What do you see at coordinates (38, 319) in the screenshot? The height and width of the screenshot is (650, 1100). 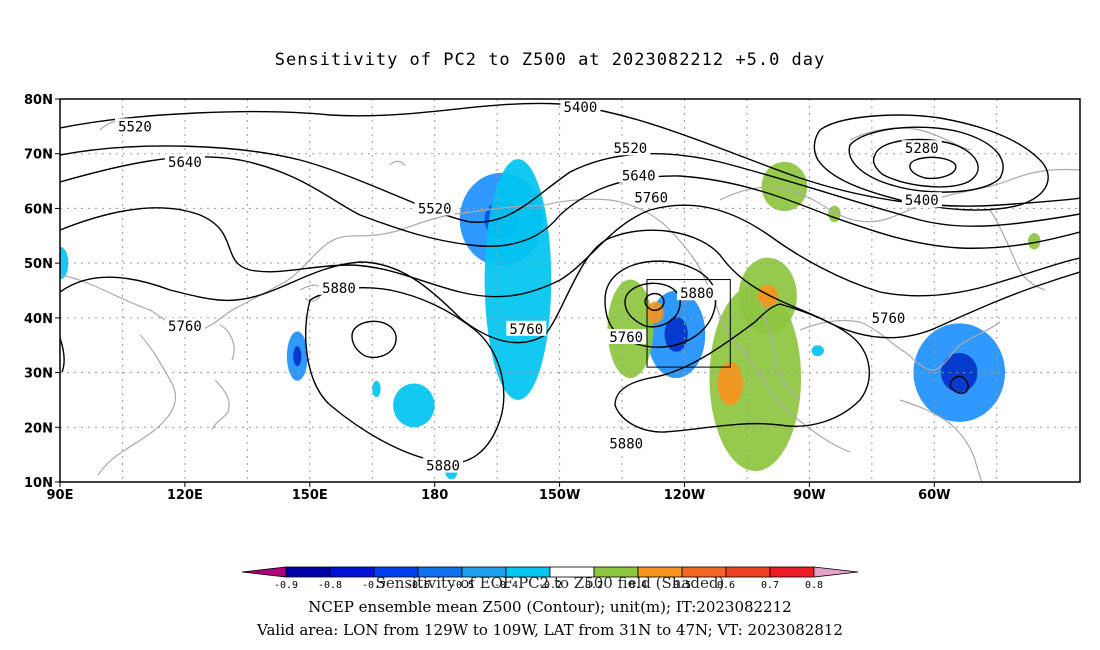 I see `lat-tick-label: 40N` at bounding box center [38, 319].